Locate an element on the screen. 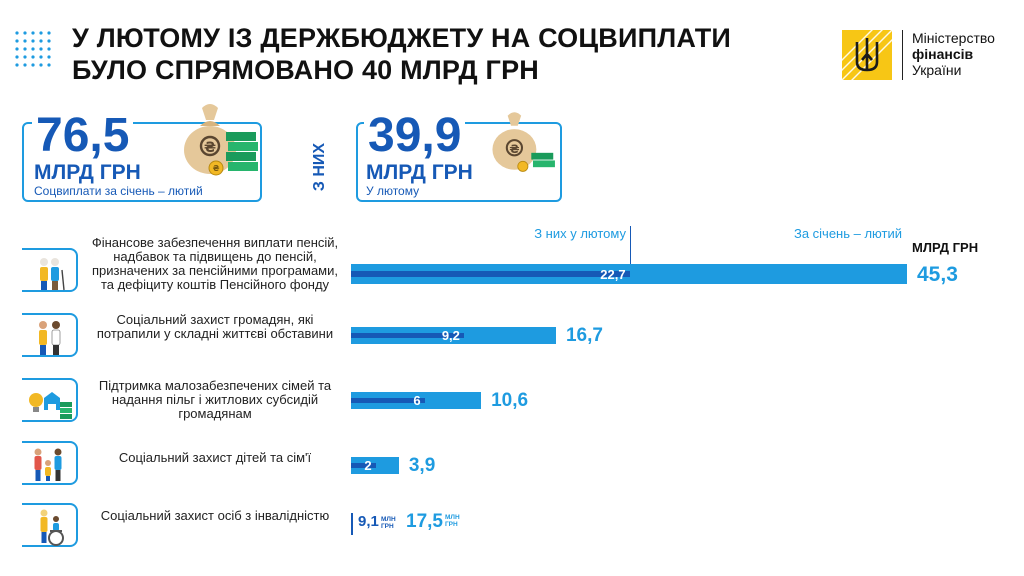  unit-february-disability: МЛН ГРН is located at coordinates (388, 523).